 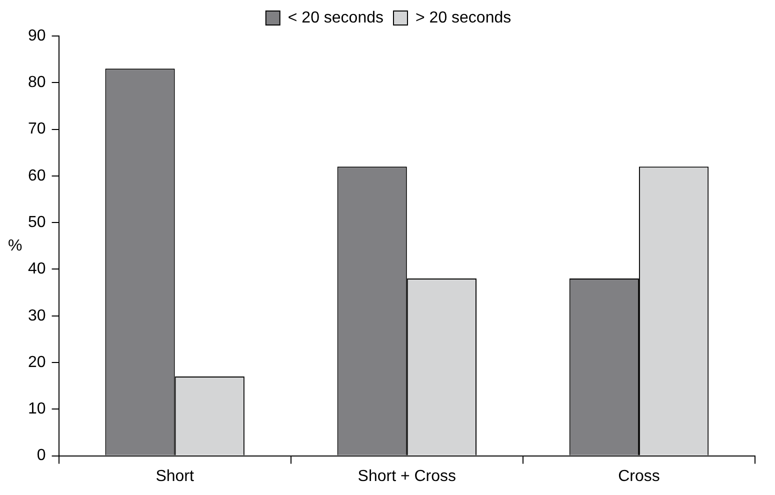 What do you see at coordinates (37, 269) in the screenshot?
I see `y-tick-label: 40` at bounding box center [37, 269].